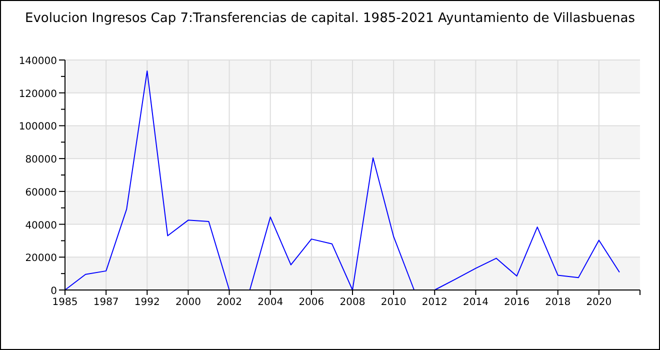 The image size is (660, 350). I want to click on y-tick-label: 120000, so click(37, 94).